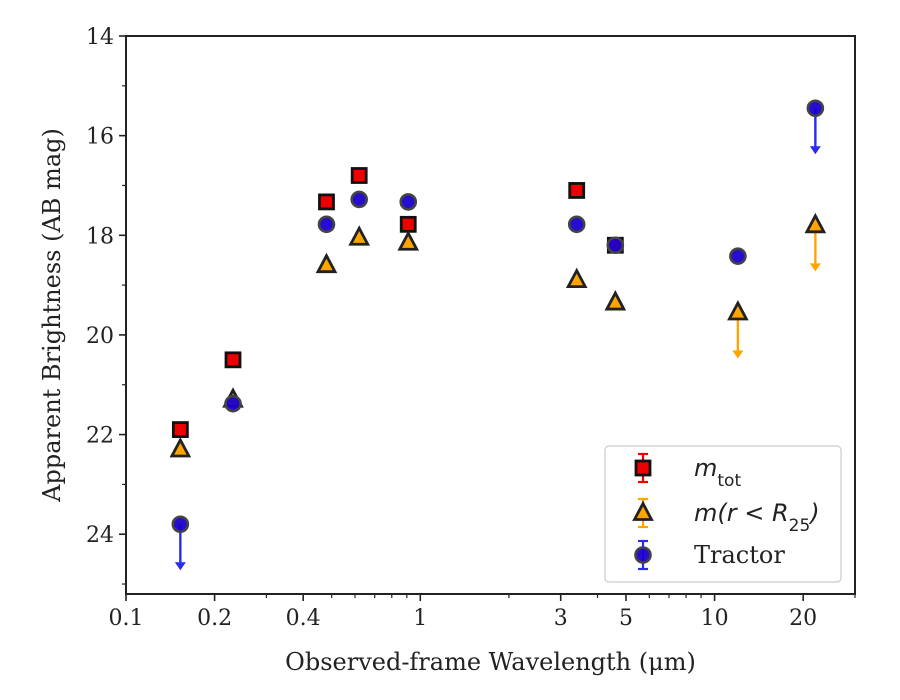 Image resolution: width=900 pixels, height=700 pixels. I want to click on legend-label-mtot: mtot, so click(717, 472).